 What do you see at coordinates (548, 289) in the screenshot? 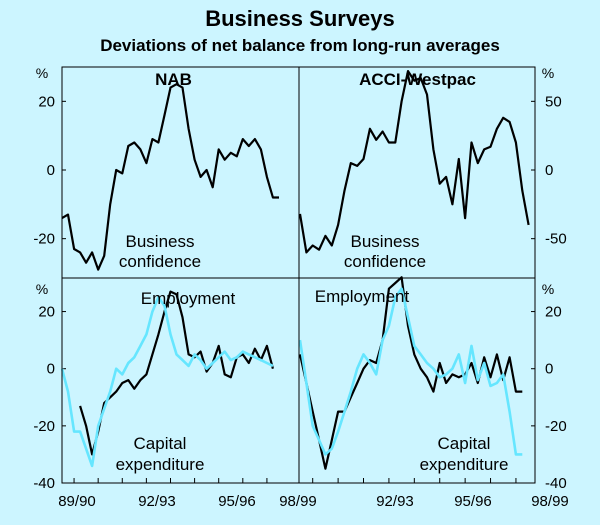
I see `unit-label-bottom-right: %` at bounding box center [548, 289].